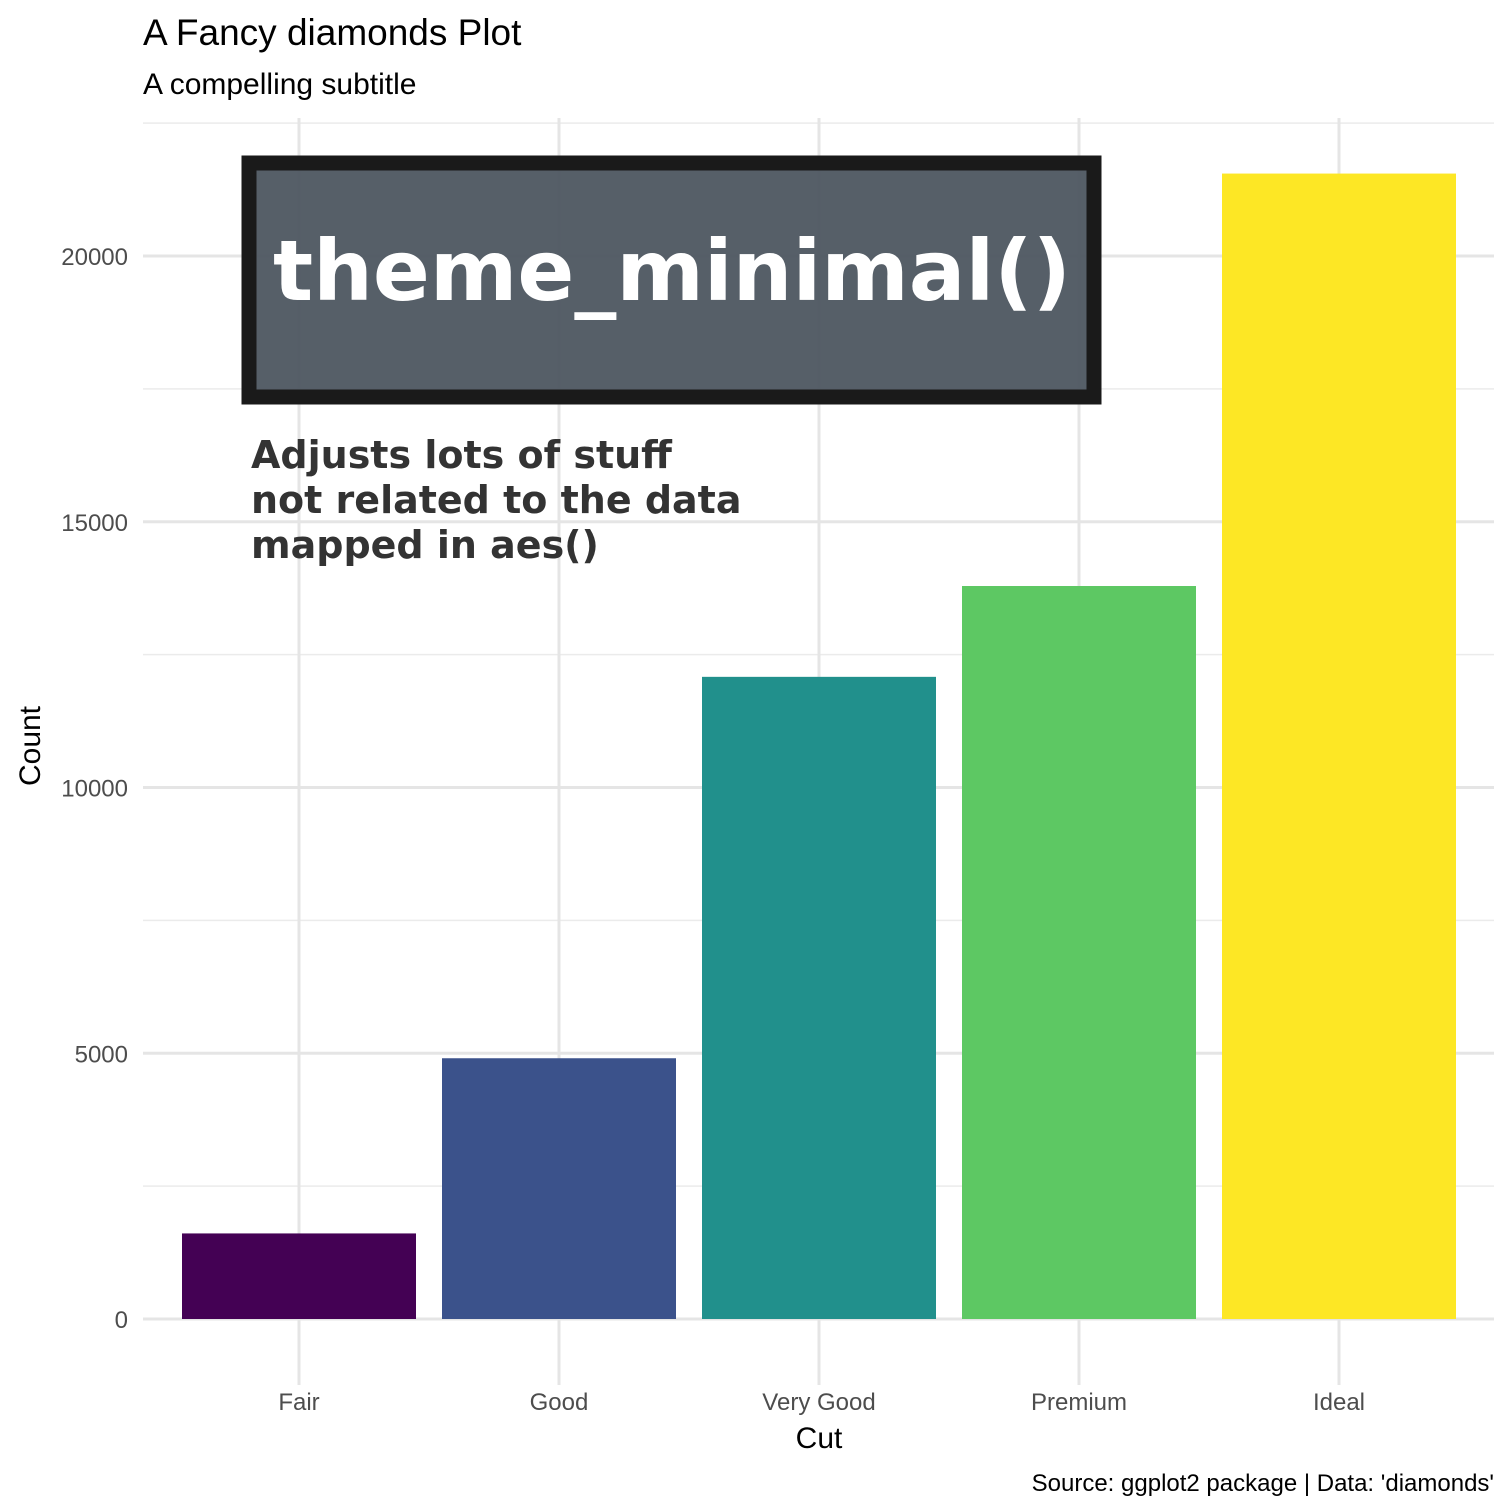 The image size is (1512, 1512). I want to click on y-axis-ticks: 0 5000 10000 15000 20000, so click(94, 789).